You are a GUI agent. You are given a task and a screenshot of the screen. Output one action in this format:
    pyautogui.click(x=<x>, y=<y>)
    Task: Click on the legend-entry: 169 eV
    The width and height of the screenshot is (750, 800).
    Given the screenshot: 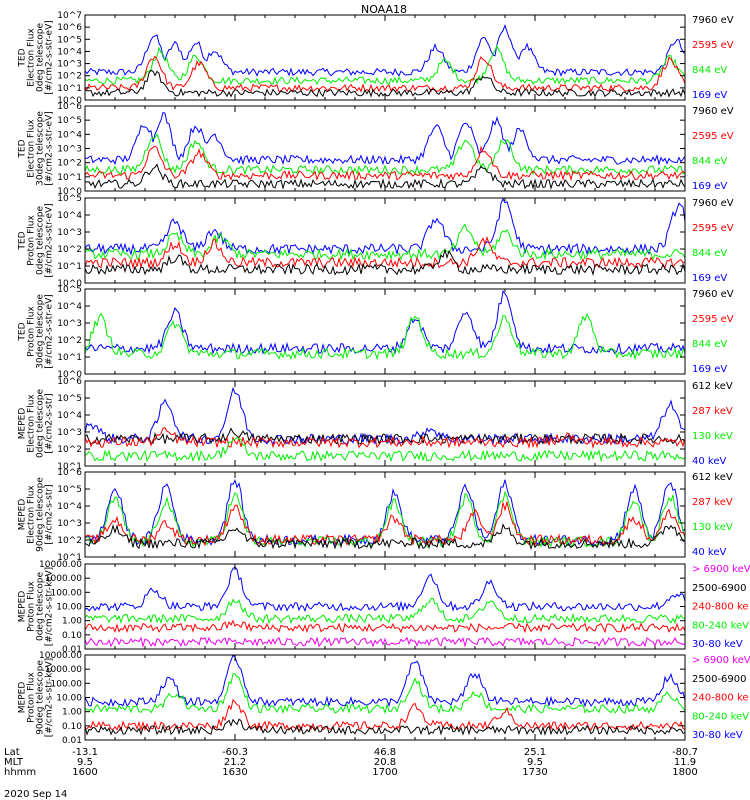 What is the action you would take?
    pyautogui.click(x=709, y=95)
    